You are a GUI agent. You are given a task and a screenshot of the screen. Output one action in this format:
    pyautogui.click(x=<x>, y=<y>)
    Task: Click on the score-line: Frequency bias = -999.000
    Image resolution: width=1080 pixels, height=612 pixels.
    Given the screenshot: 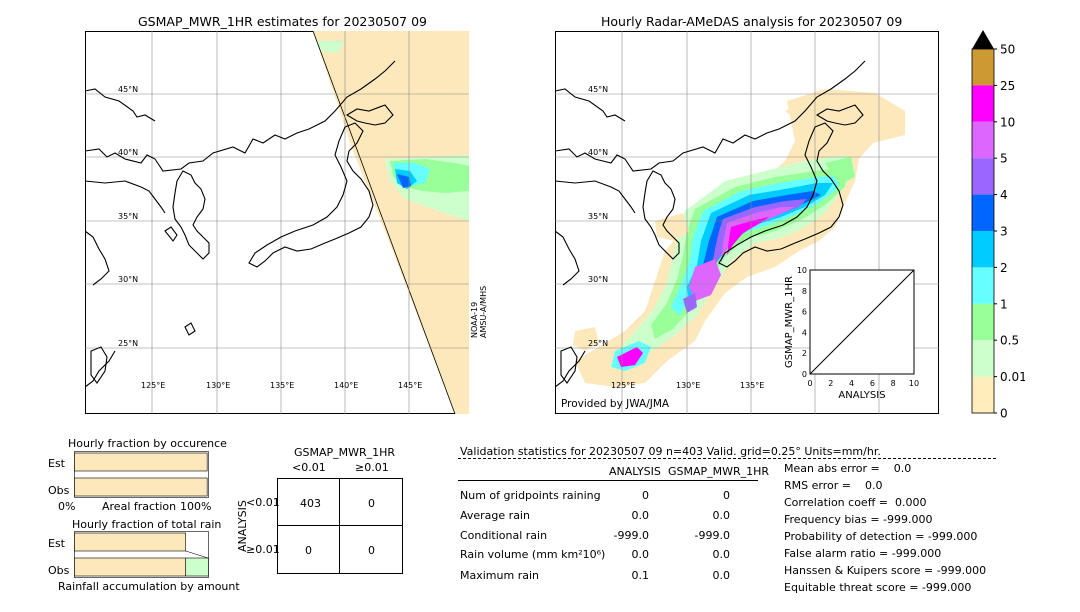 What is the action you would take?
    pyautogui.click(x=858, y=519)
    